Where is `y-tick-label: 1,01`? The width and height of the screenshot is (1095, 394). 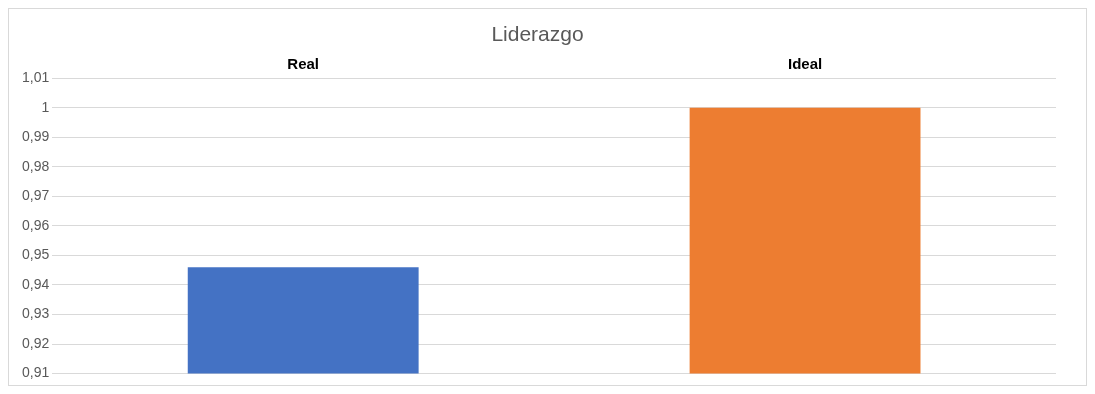
y-tick-label: 1,01 is located at coordinates (36, 77).